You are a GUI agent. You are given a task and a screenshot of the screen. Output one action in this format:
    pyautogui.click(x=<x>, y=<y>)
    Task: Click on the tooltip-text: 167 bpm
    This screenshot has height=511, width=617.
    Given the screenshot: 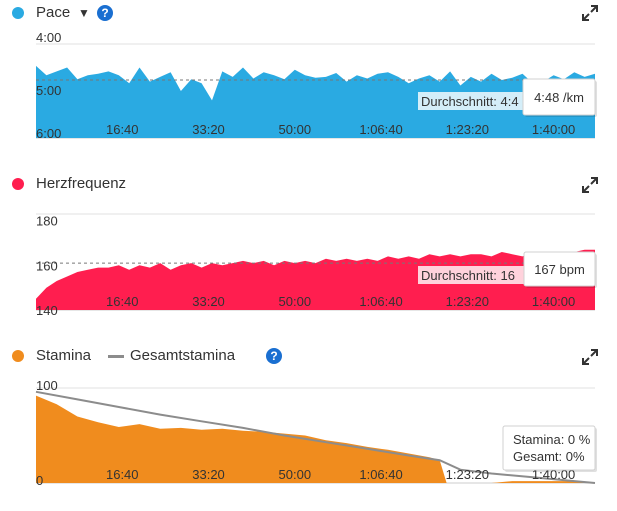 What is the action you would take?
    pyautogui.click(x=559, y=269)
    